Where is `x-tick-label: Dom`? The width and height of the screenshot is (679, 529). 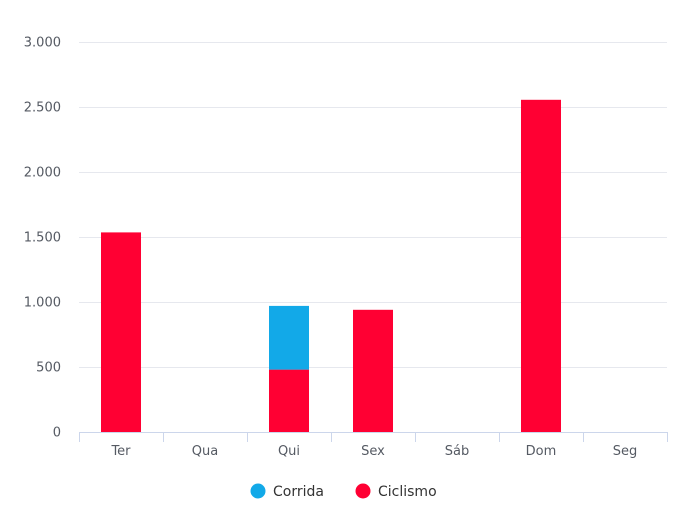 x-tick-label: Dom is located at coordinates (541, 451).